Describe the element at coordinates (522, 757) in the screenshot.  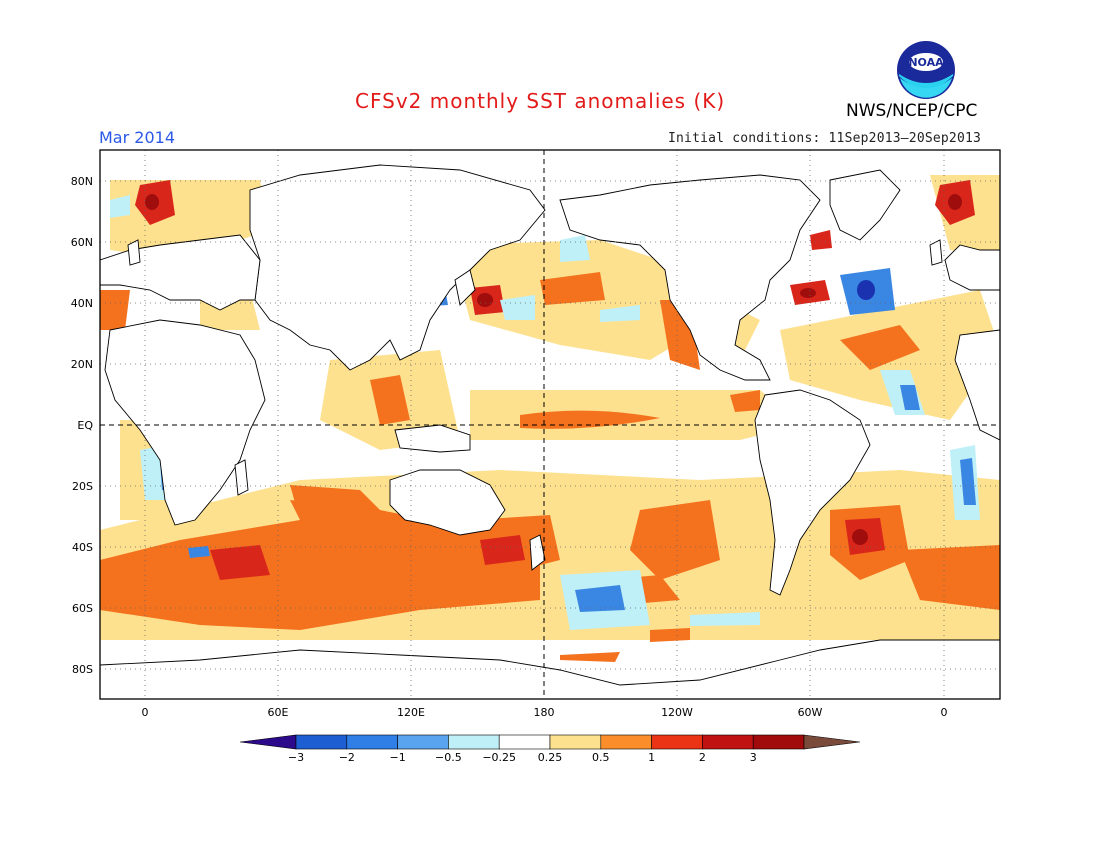
I see `colorbar-labels: −3 −2 −1 −0.5 −0.25 0.25 0.5 1 2 3` at that location.